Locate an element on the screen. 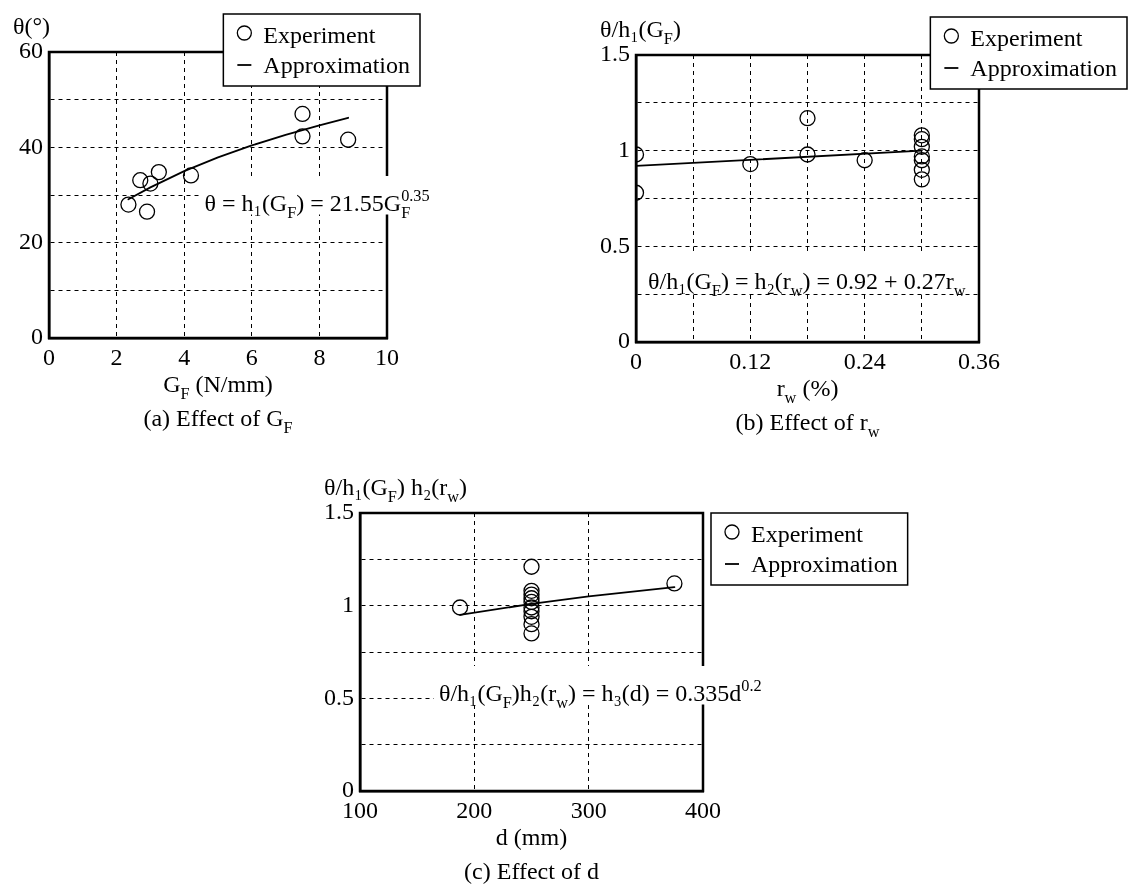 The height and width of the screenshot is (886, 1129). text: (c) Effect of d is located at coordinates (531, 871).